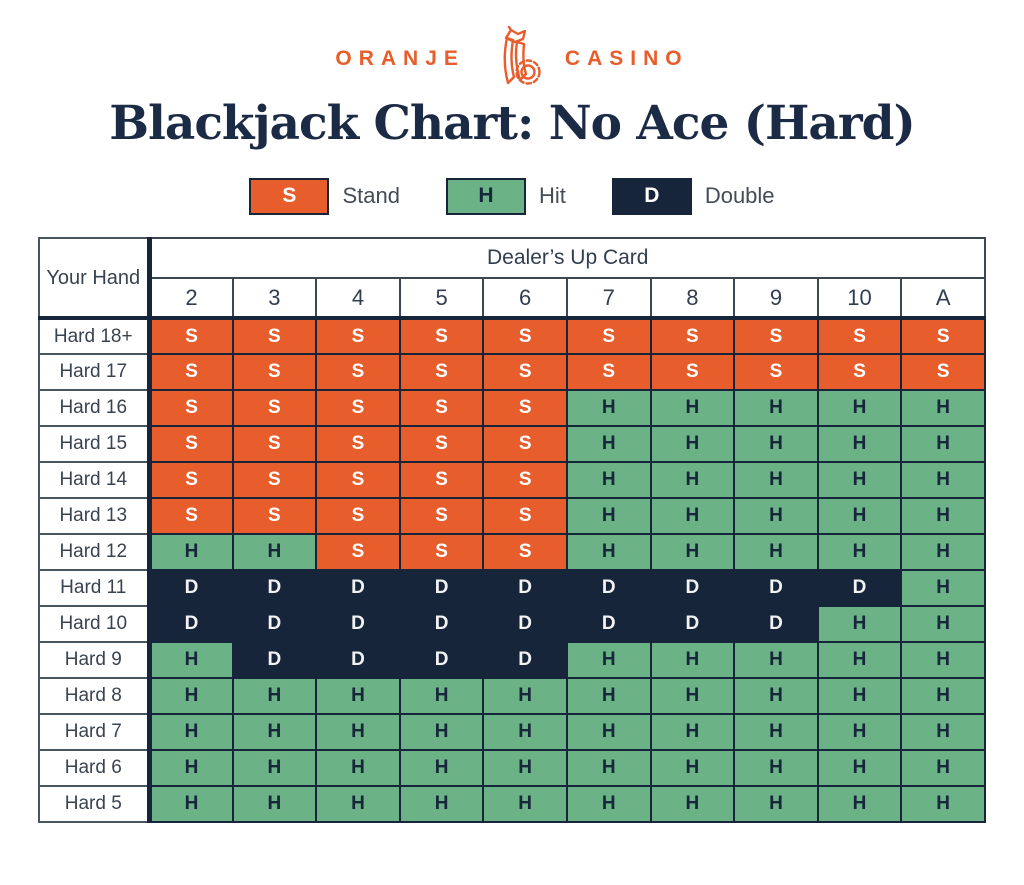 The height and width of the screenshot is (885, 1024). I want to click on logo-word-casino: CASINO, so click(626, 58).